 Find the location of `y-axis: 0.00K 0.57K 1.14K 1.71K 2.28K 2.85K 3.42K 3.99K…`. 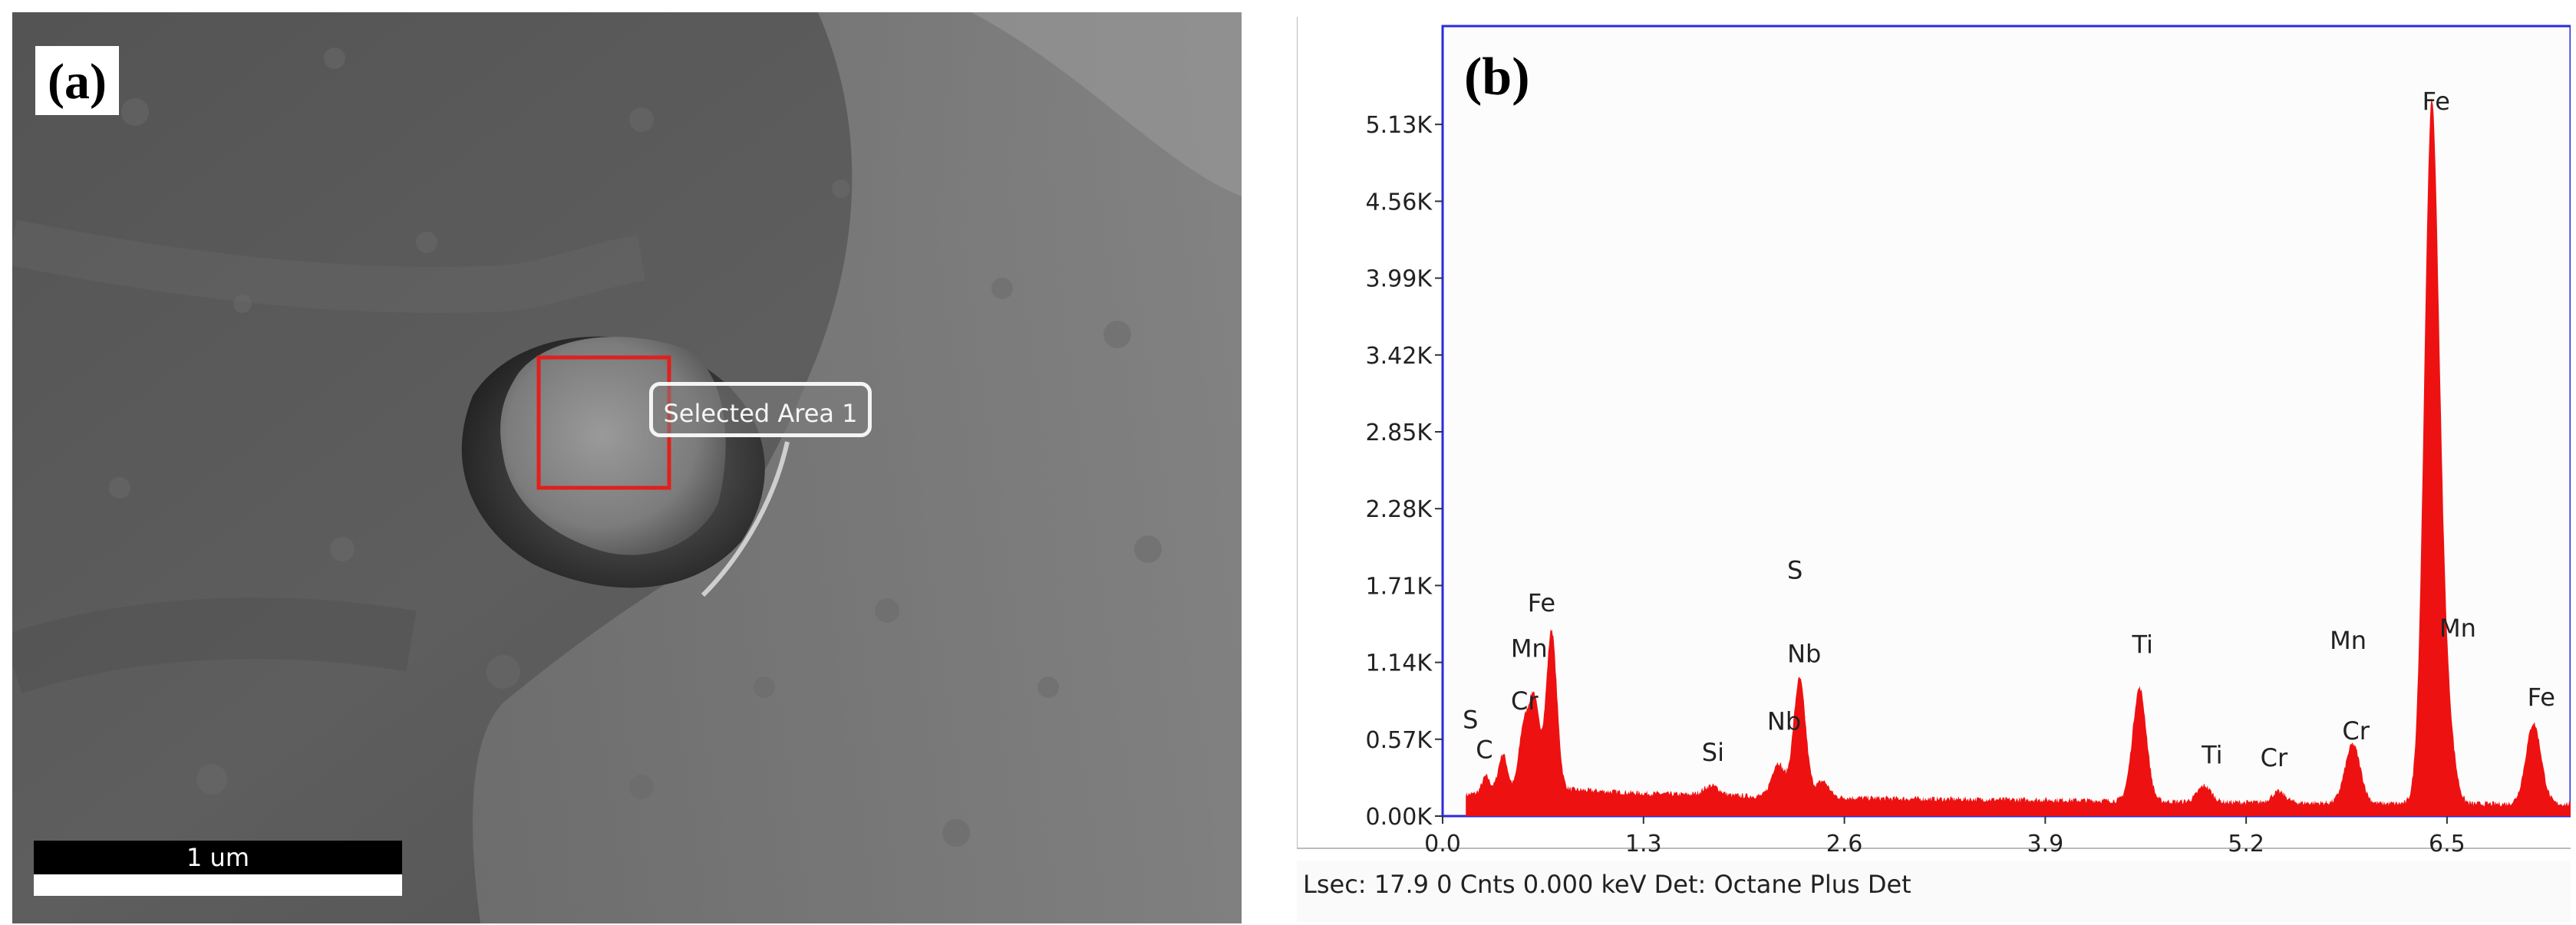

y-axis: 0.00K 0.57K 1.14K 1.71K 2.28K 2.85K 3.42K 3.99K… is located at coordinates (1404, 471).